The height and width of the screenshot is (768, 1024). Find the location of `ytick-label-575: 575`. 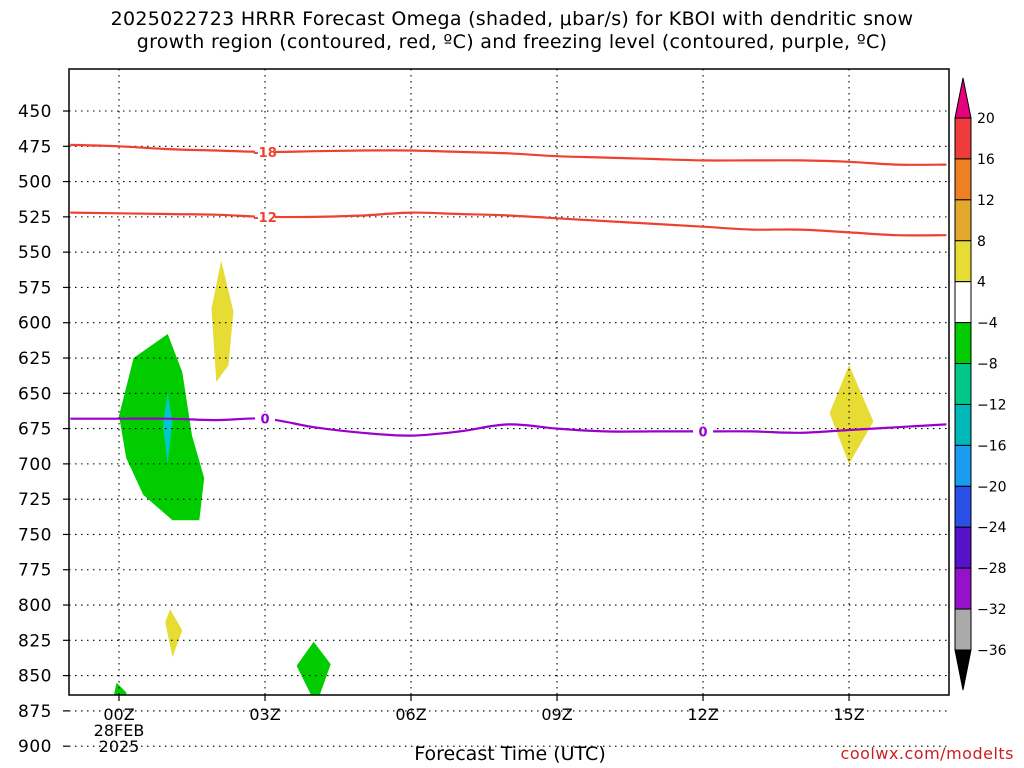

ytick-label-575: 575 is located at coordinates (35, 288).